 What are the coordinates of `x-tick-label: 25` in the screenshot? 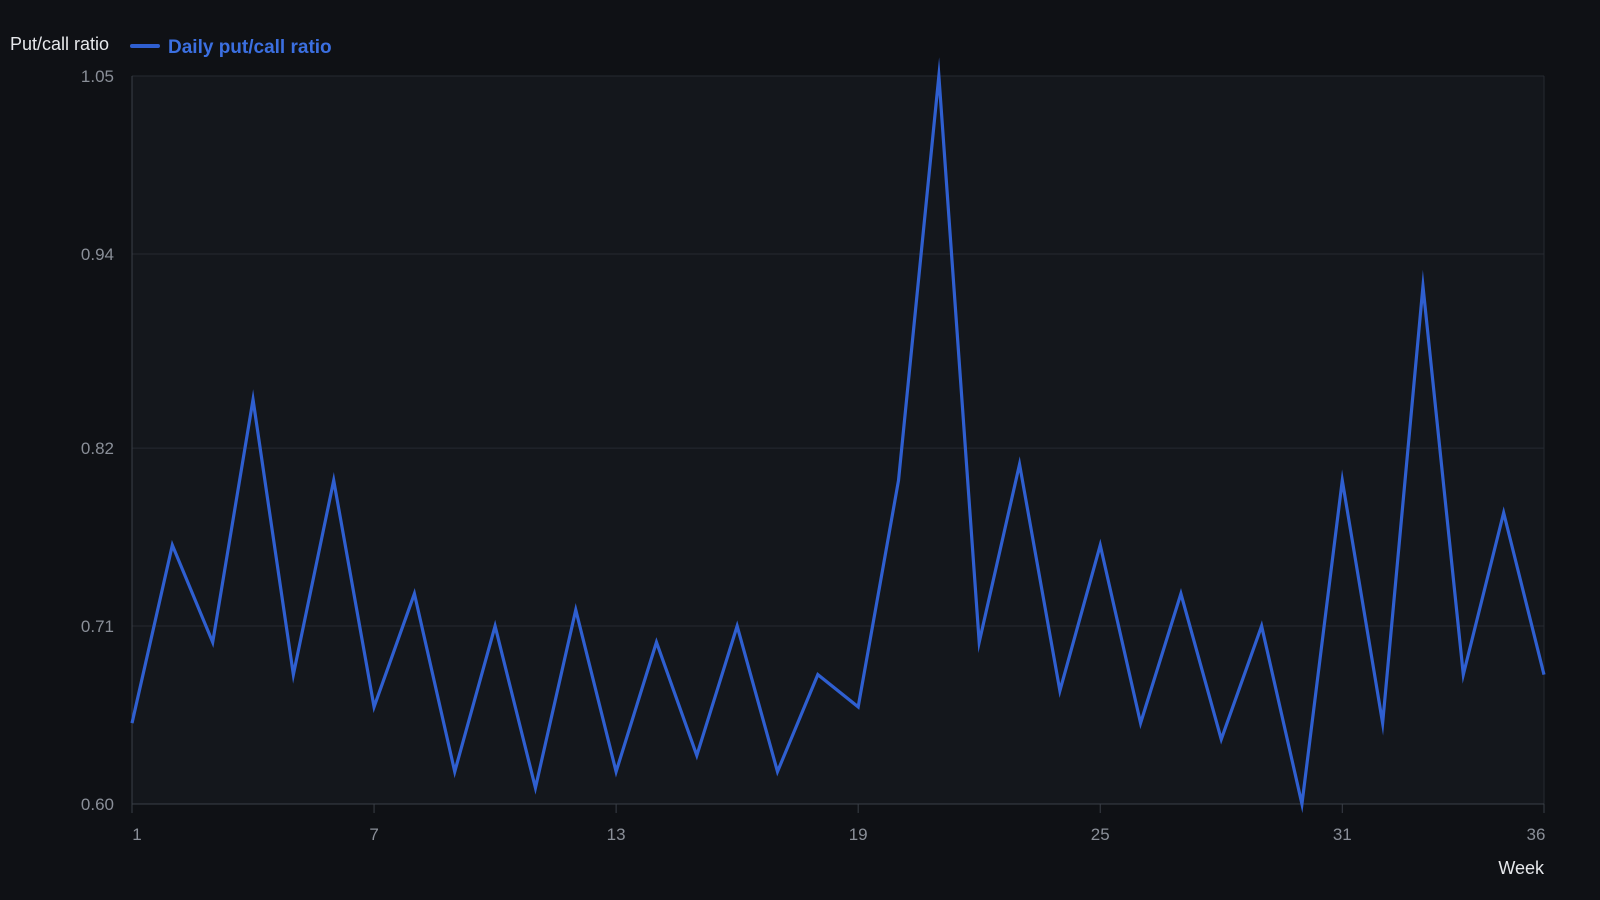 It's located at (1100, 834).